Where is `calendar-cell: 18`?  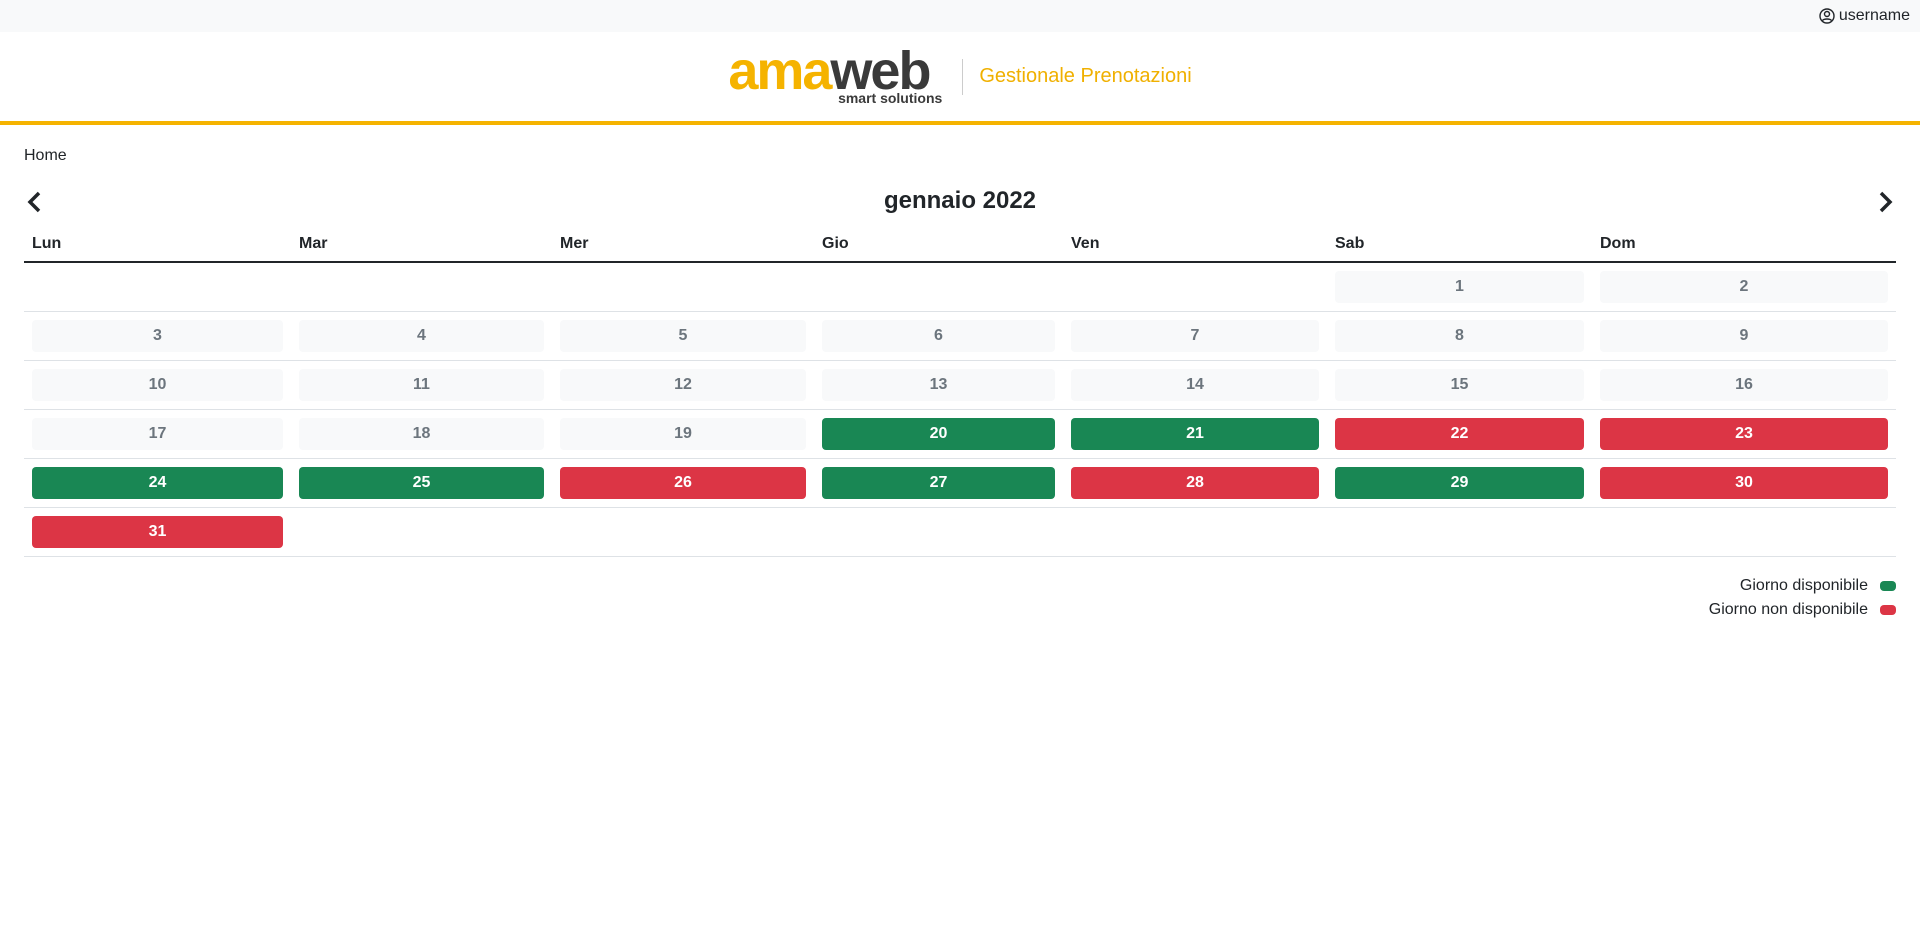
calendar-cell: 18 is located at coordinates (421, 434).